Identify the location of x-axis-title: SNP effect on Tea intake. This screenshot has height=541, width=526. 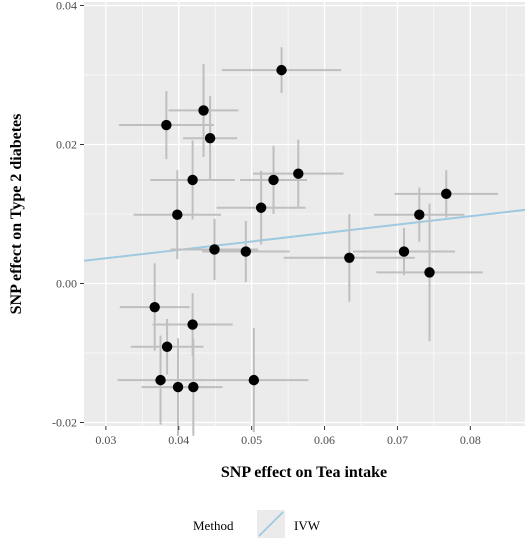
(304, 472).